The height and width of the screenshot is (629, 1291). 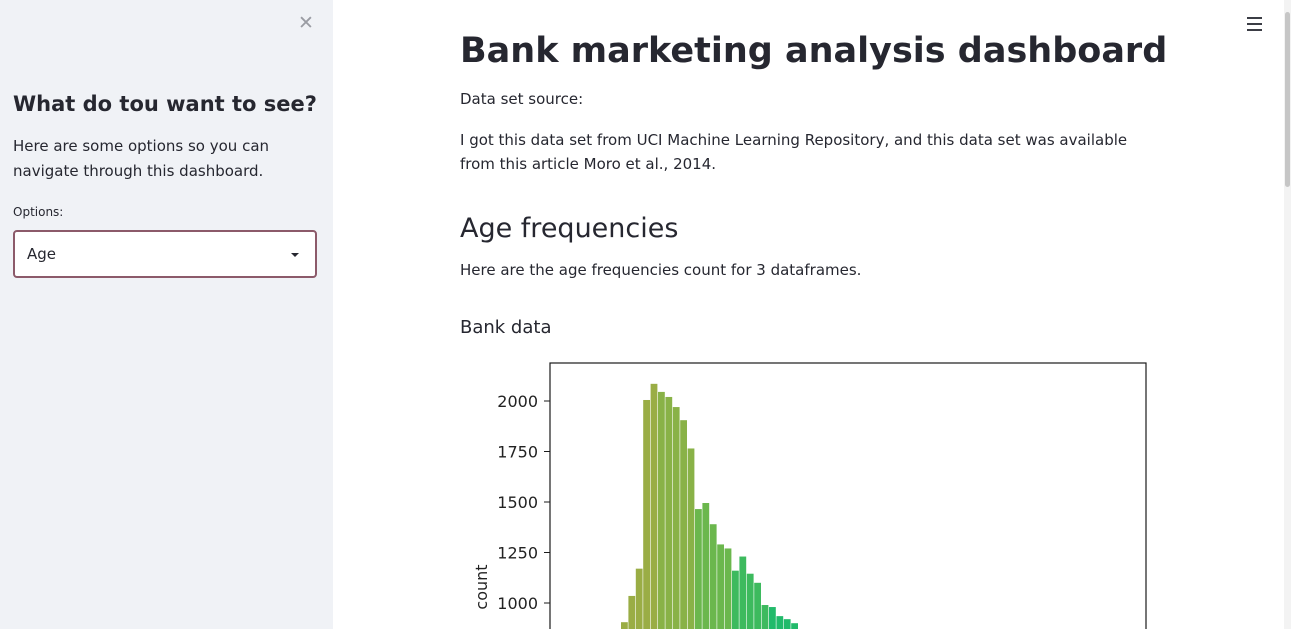 I want to click on y-axis-label: count, so click(x=481, y=586).